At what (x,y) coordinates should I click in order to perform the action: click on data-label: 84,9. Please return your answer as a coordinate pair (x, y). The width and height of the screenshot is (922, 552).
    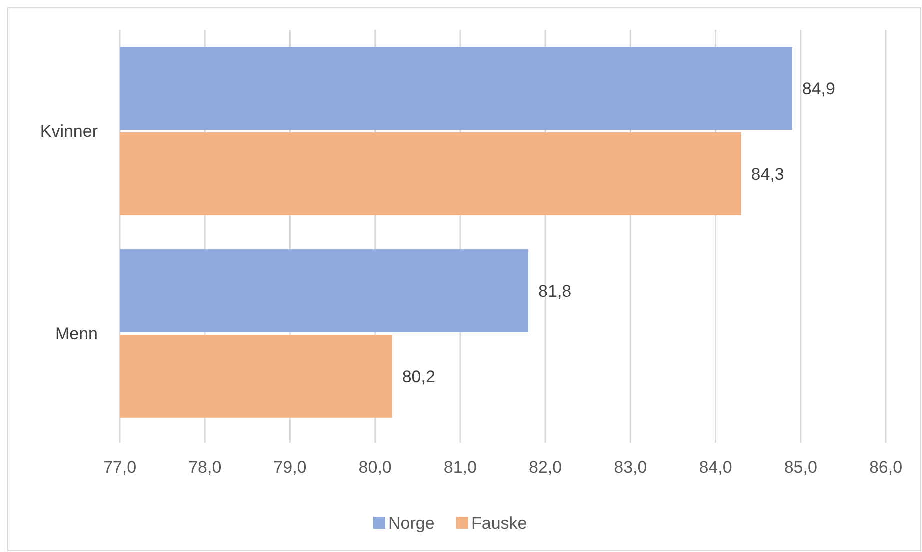
    Looking at the image, I should click on (819, 88).